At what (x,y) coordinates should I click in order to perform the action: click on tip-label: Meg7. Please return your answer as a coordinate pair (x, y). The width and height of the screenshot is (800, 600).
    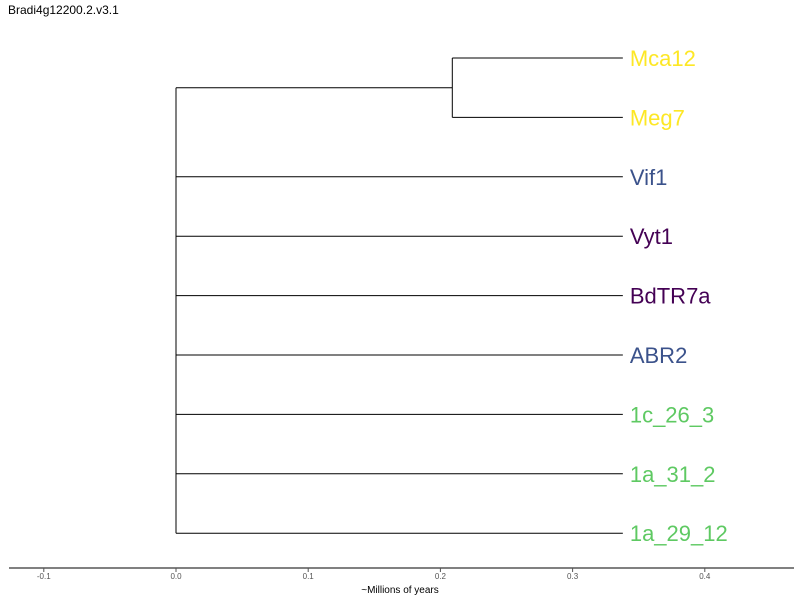
    Looking at the image, I should click on (657, 117).